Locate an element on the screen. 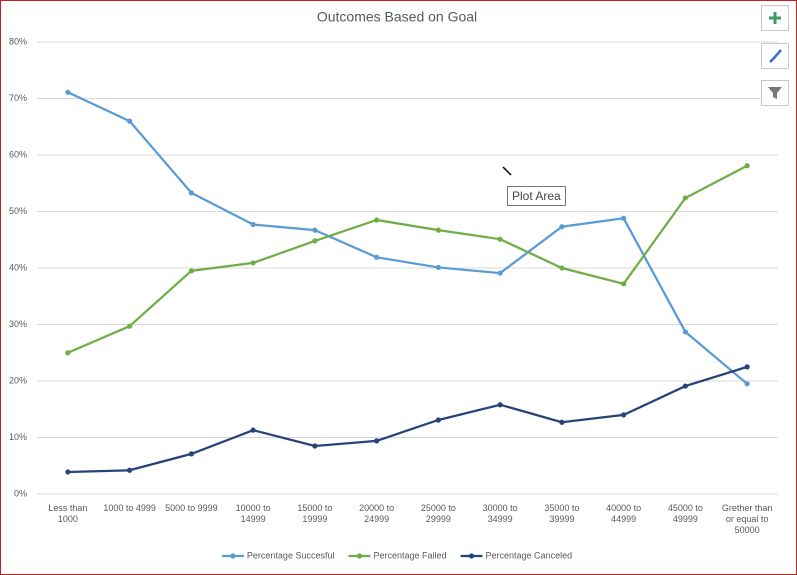 The height and width of the screenshot is (575, 797). x-tick-label: 40000 to 44999 is located at coordinates (624, 513).